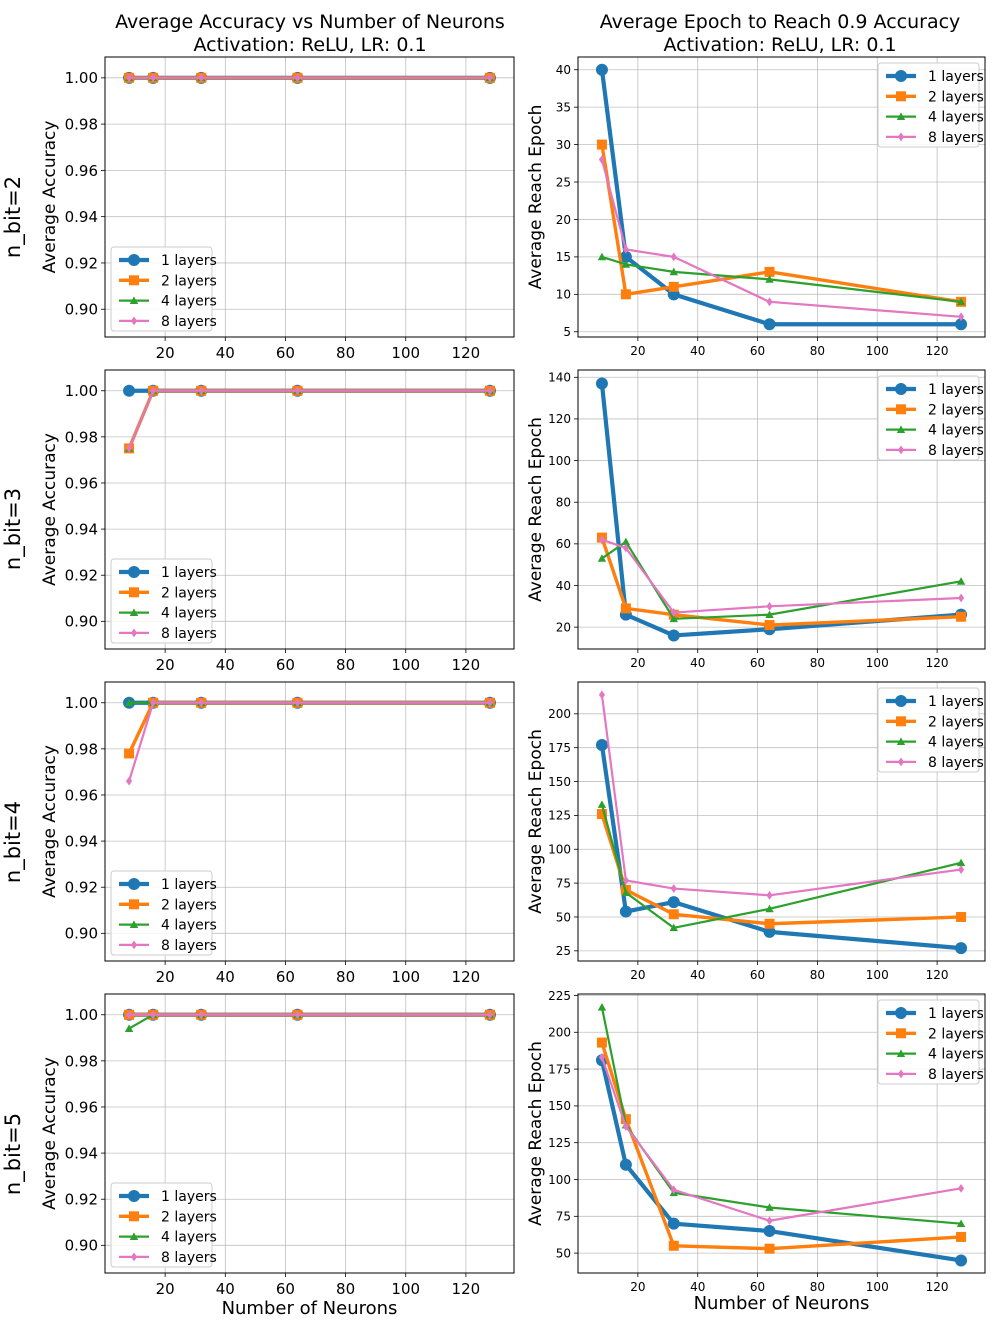 The height and width of the screenshot is (1333, 997). What do you see at coordinates (81, 310) in the screenshot?
I see `y-tick-label: 0.90` at bounding box center [81, 310].